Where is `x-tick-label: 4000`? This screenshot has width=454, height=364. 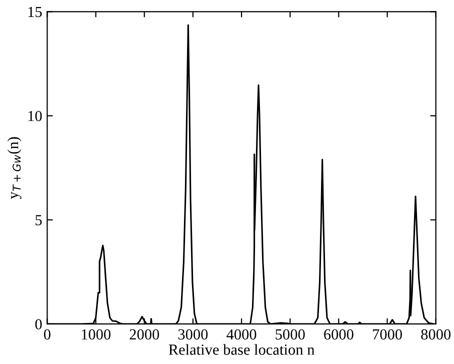
x-tick-label: 4000 is located at coordinates (241, 334).